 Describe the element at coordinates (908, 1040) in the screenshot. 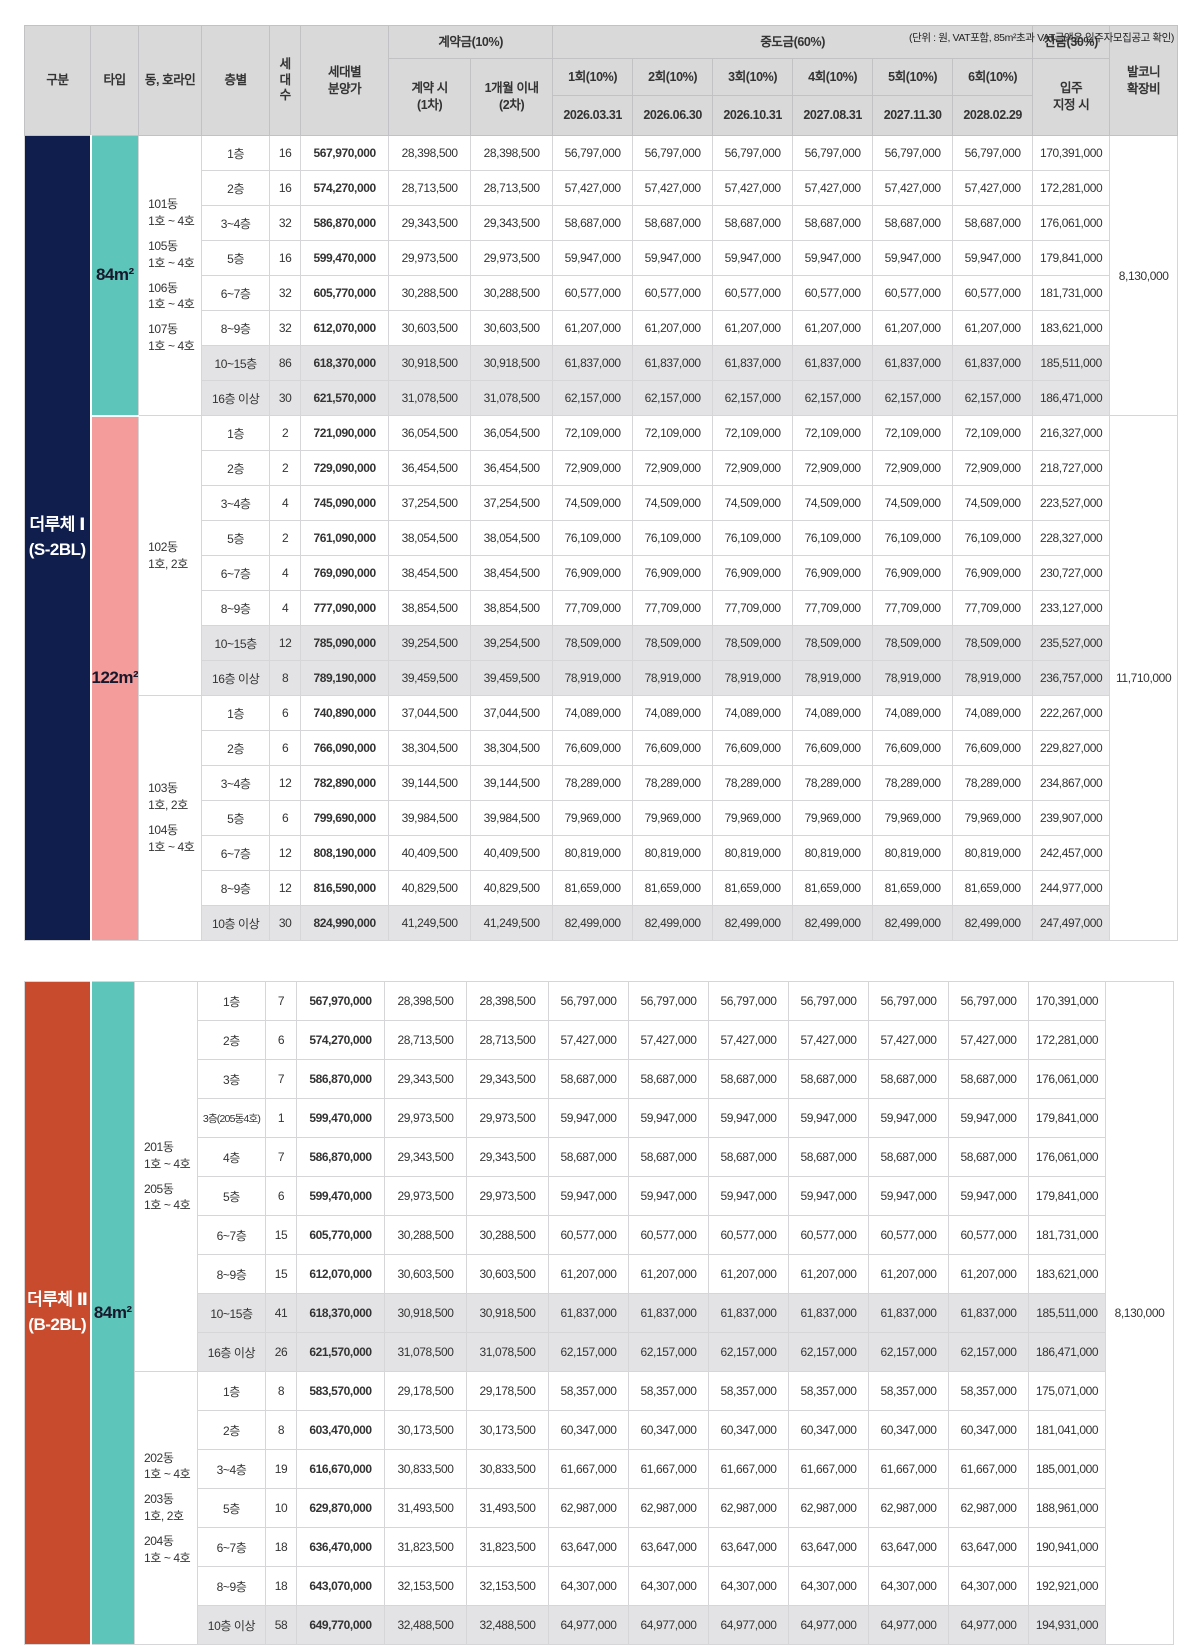

I see `interim-5-cell: 57,427,000` at that location.